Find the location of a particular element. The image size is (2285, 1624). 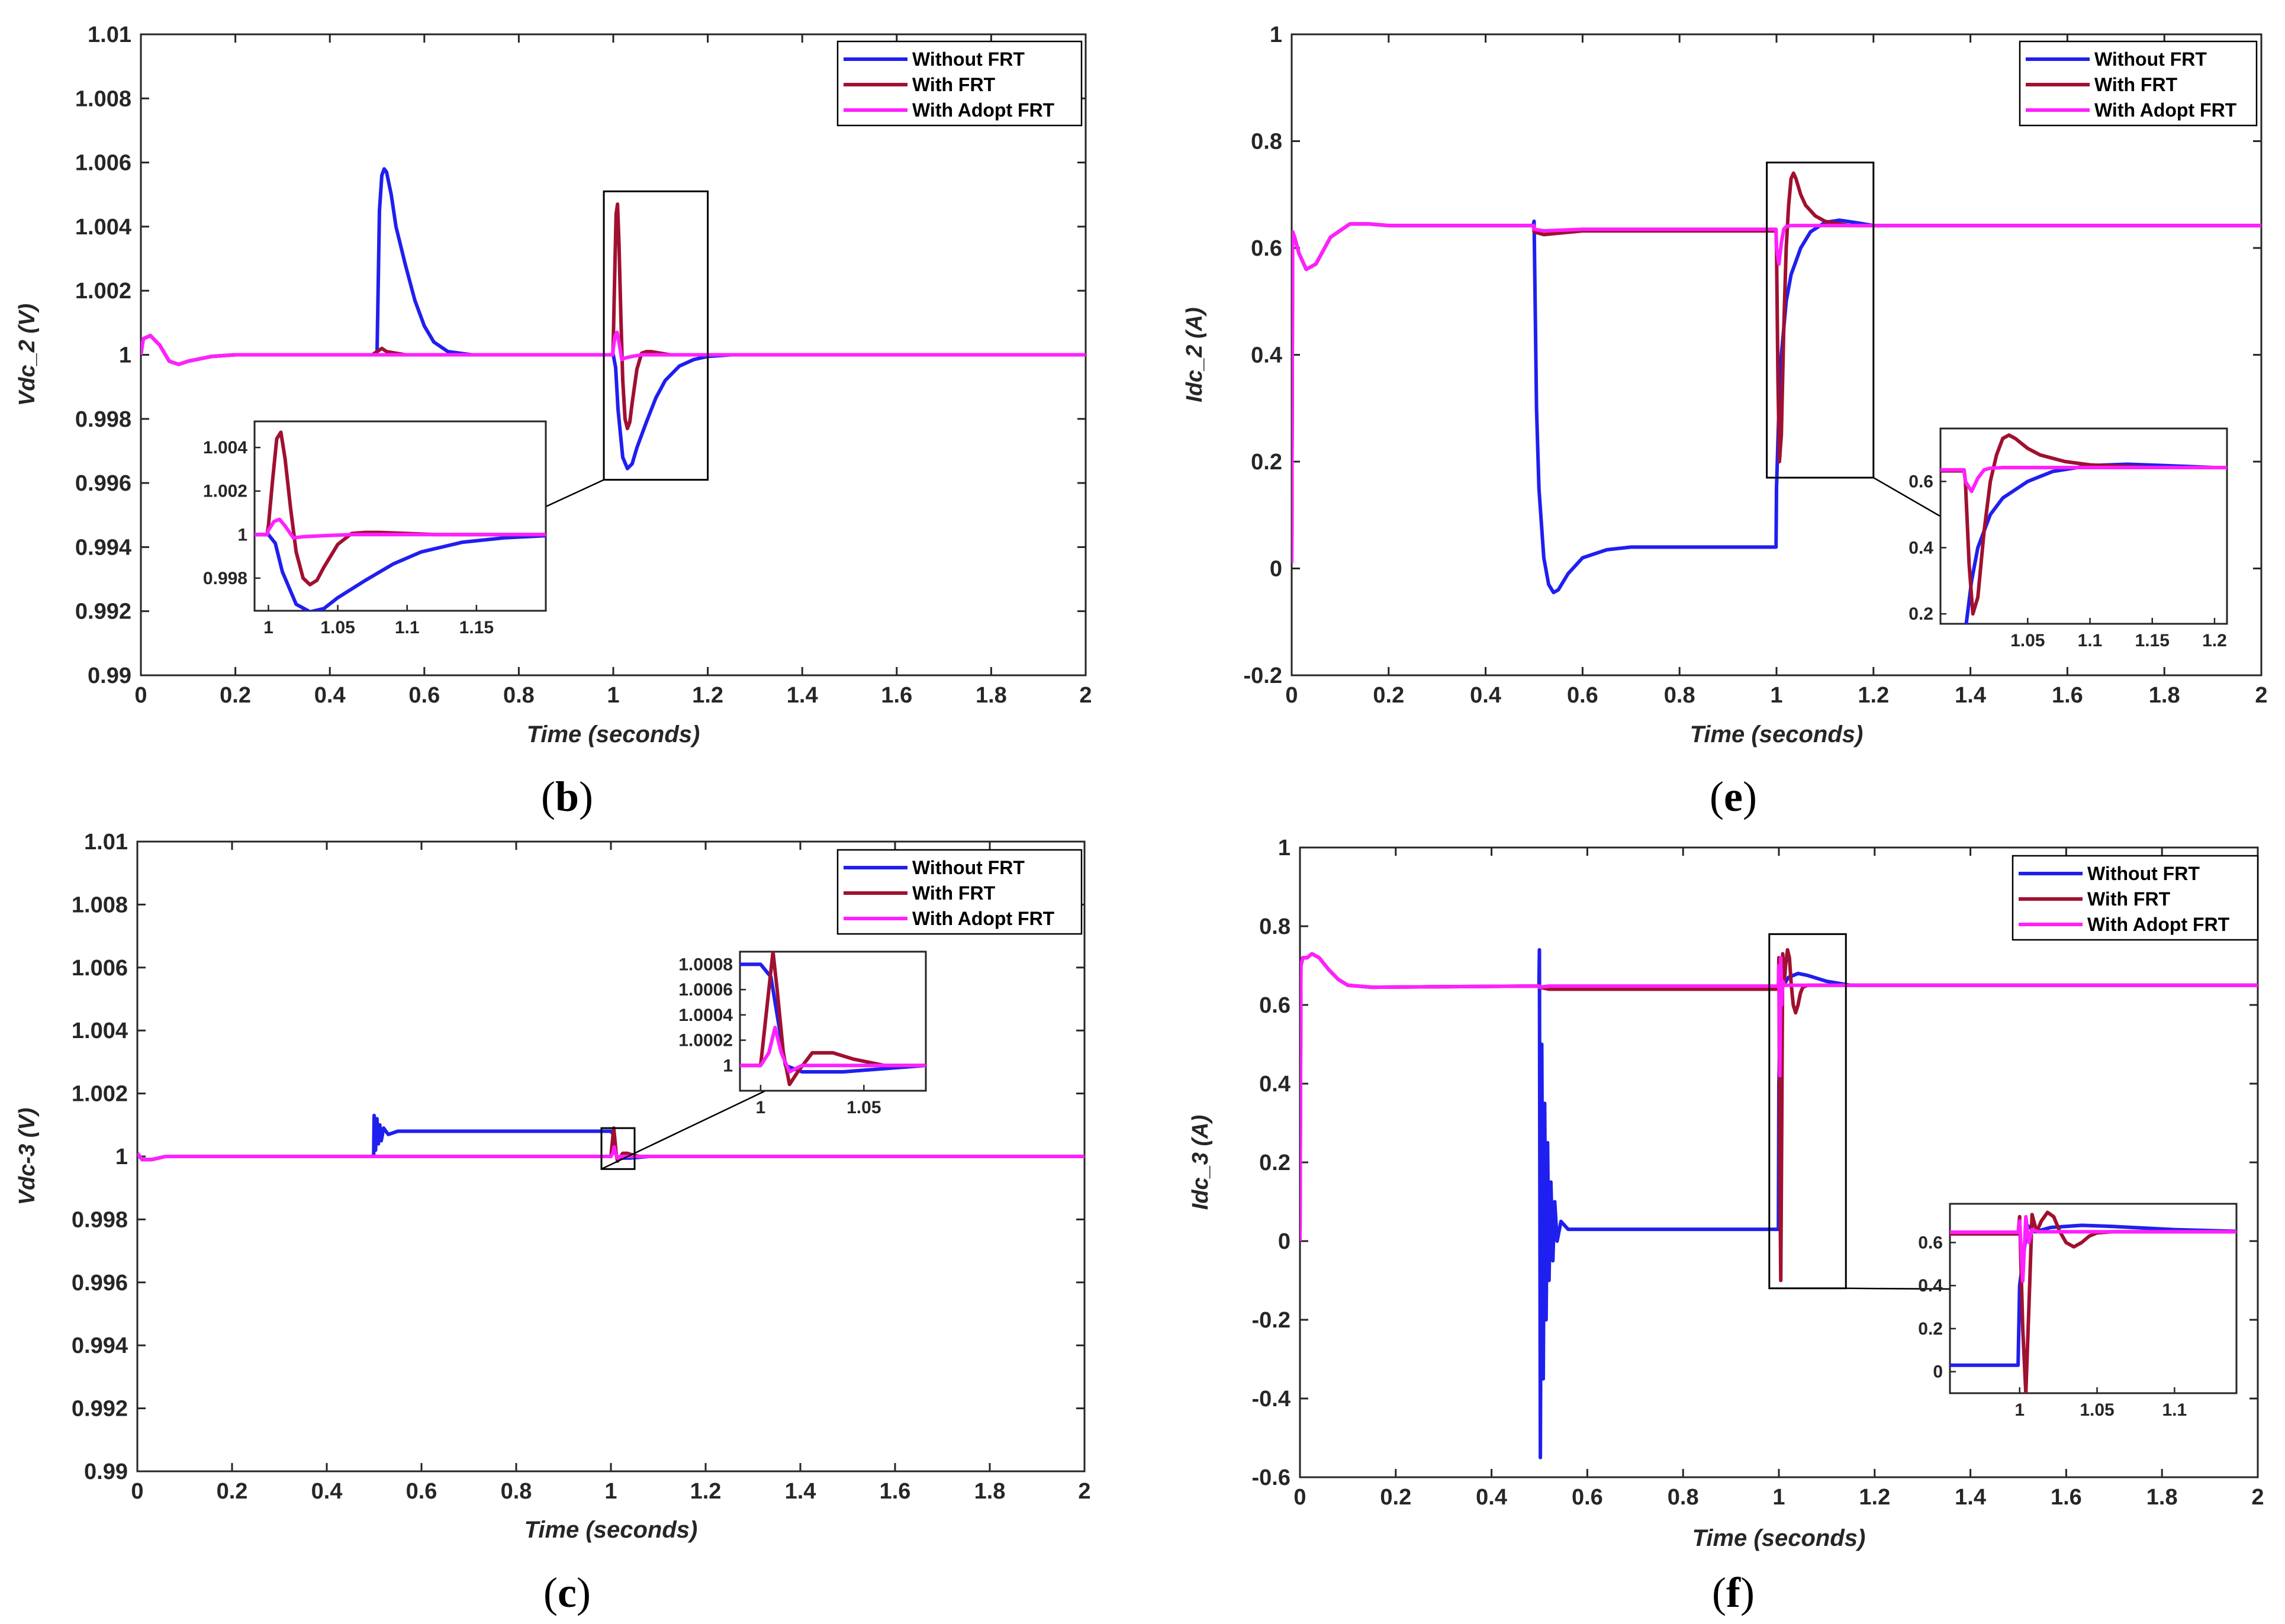

inset-y-tick-label: 1 is located at coordinates (728, 1065).